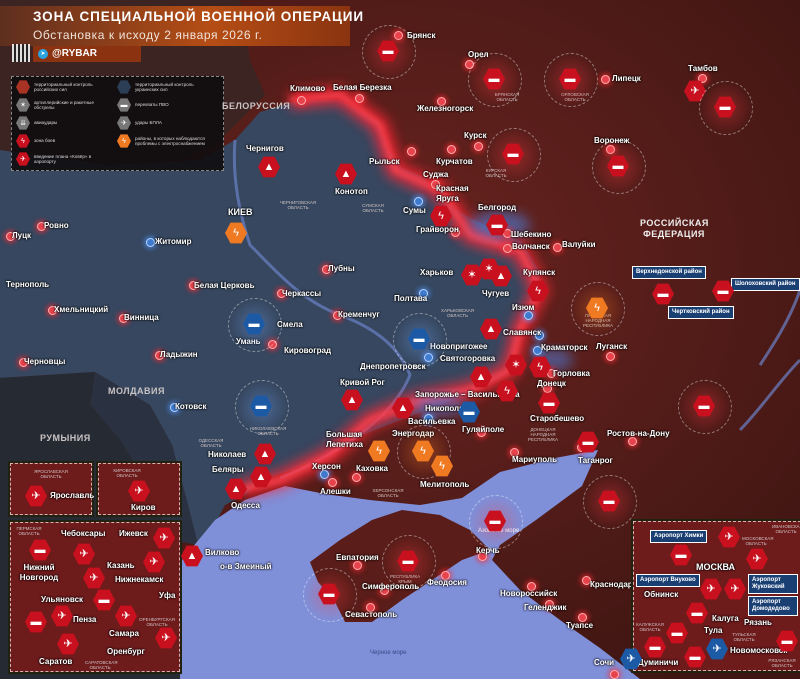  Describe the element at coordinates (529, 593) in the screenshot. I see `city-label-novorossiysk: Новороссийск` at that location.